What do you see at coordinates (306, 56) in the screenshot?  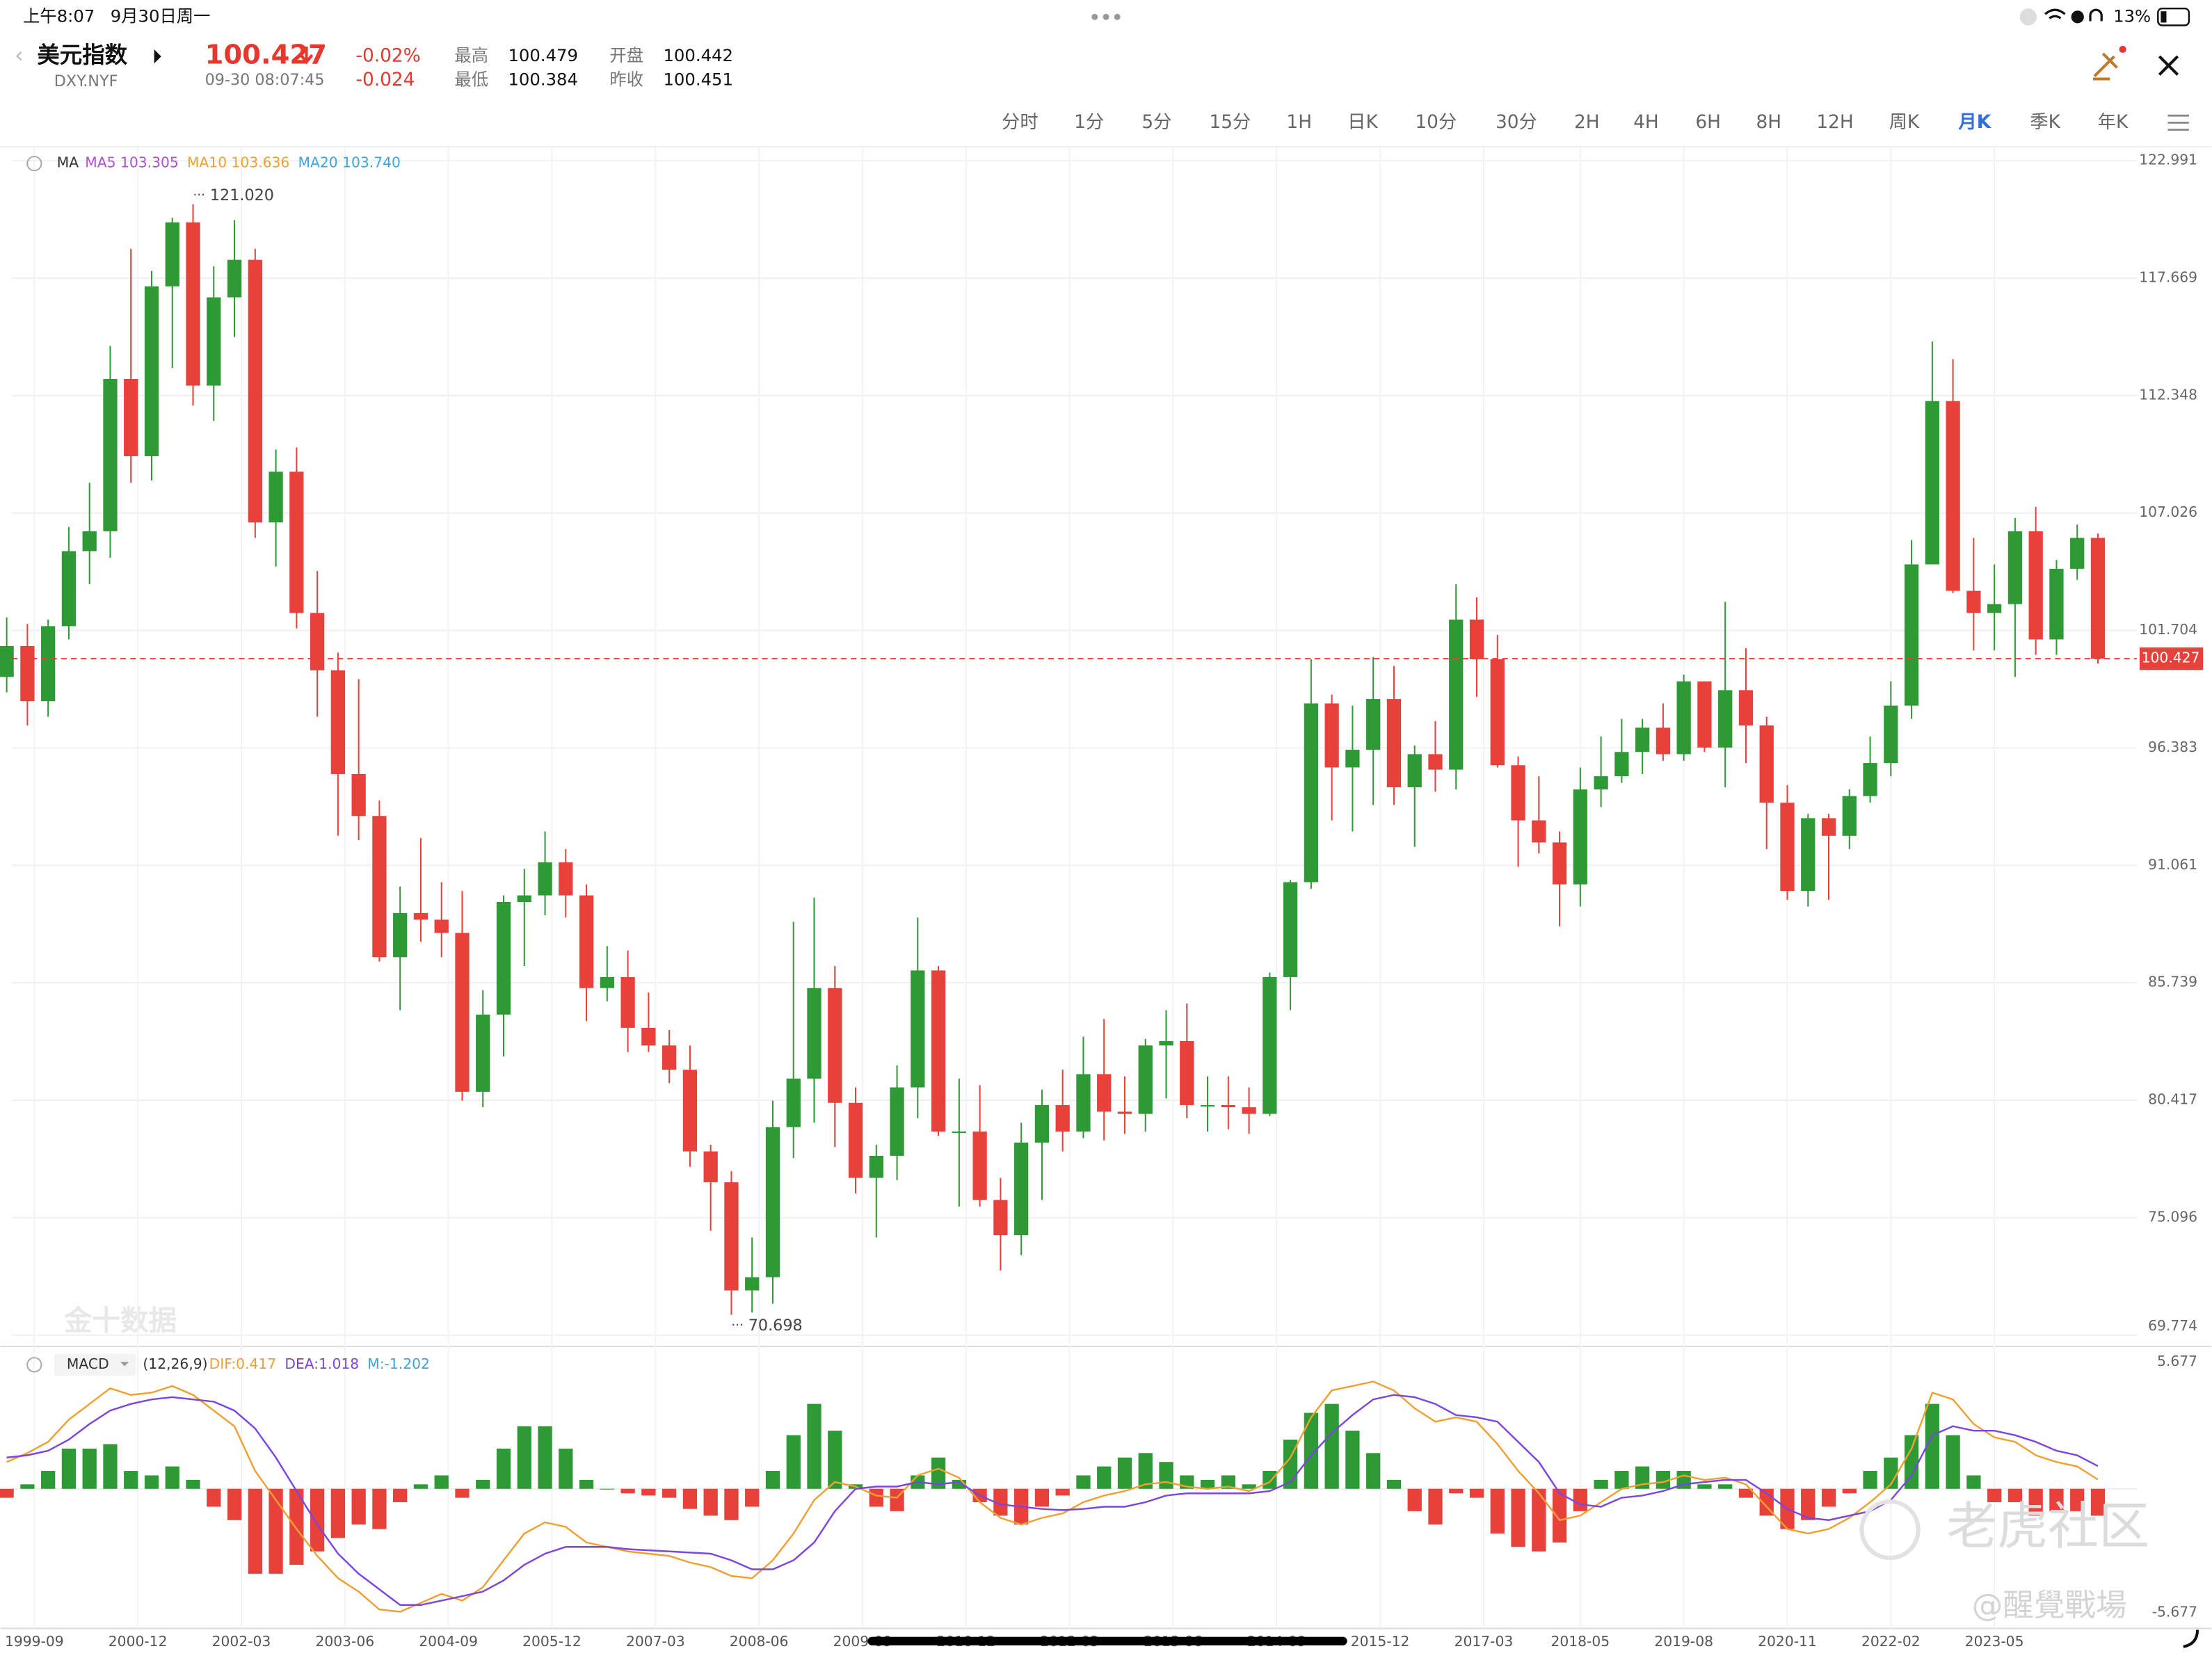 I see `down-arrow` at bounding box center [306, 56].